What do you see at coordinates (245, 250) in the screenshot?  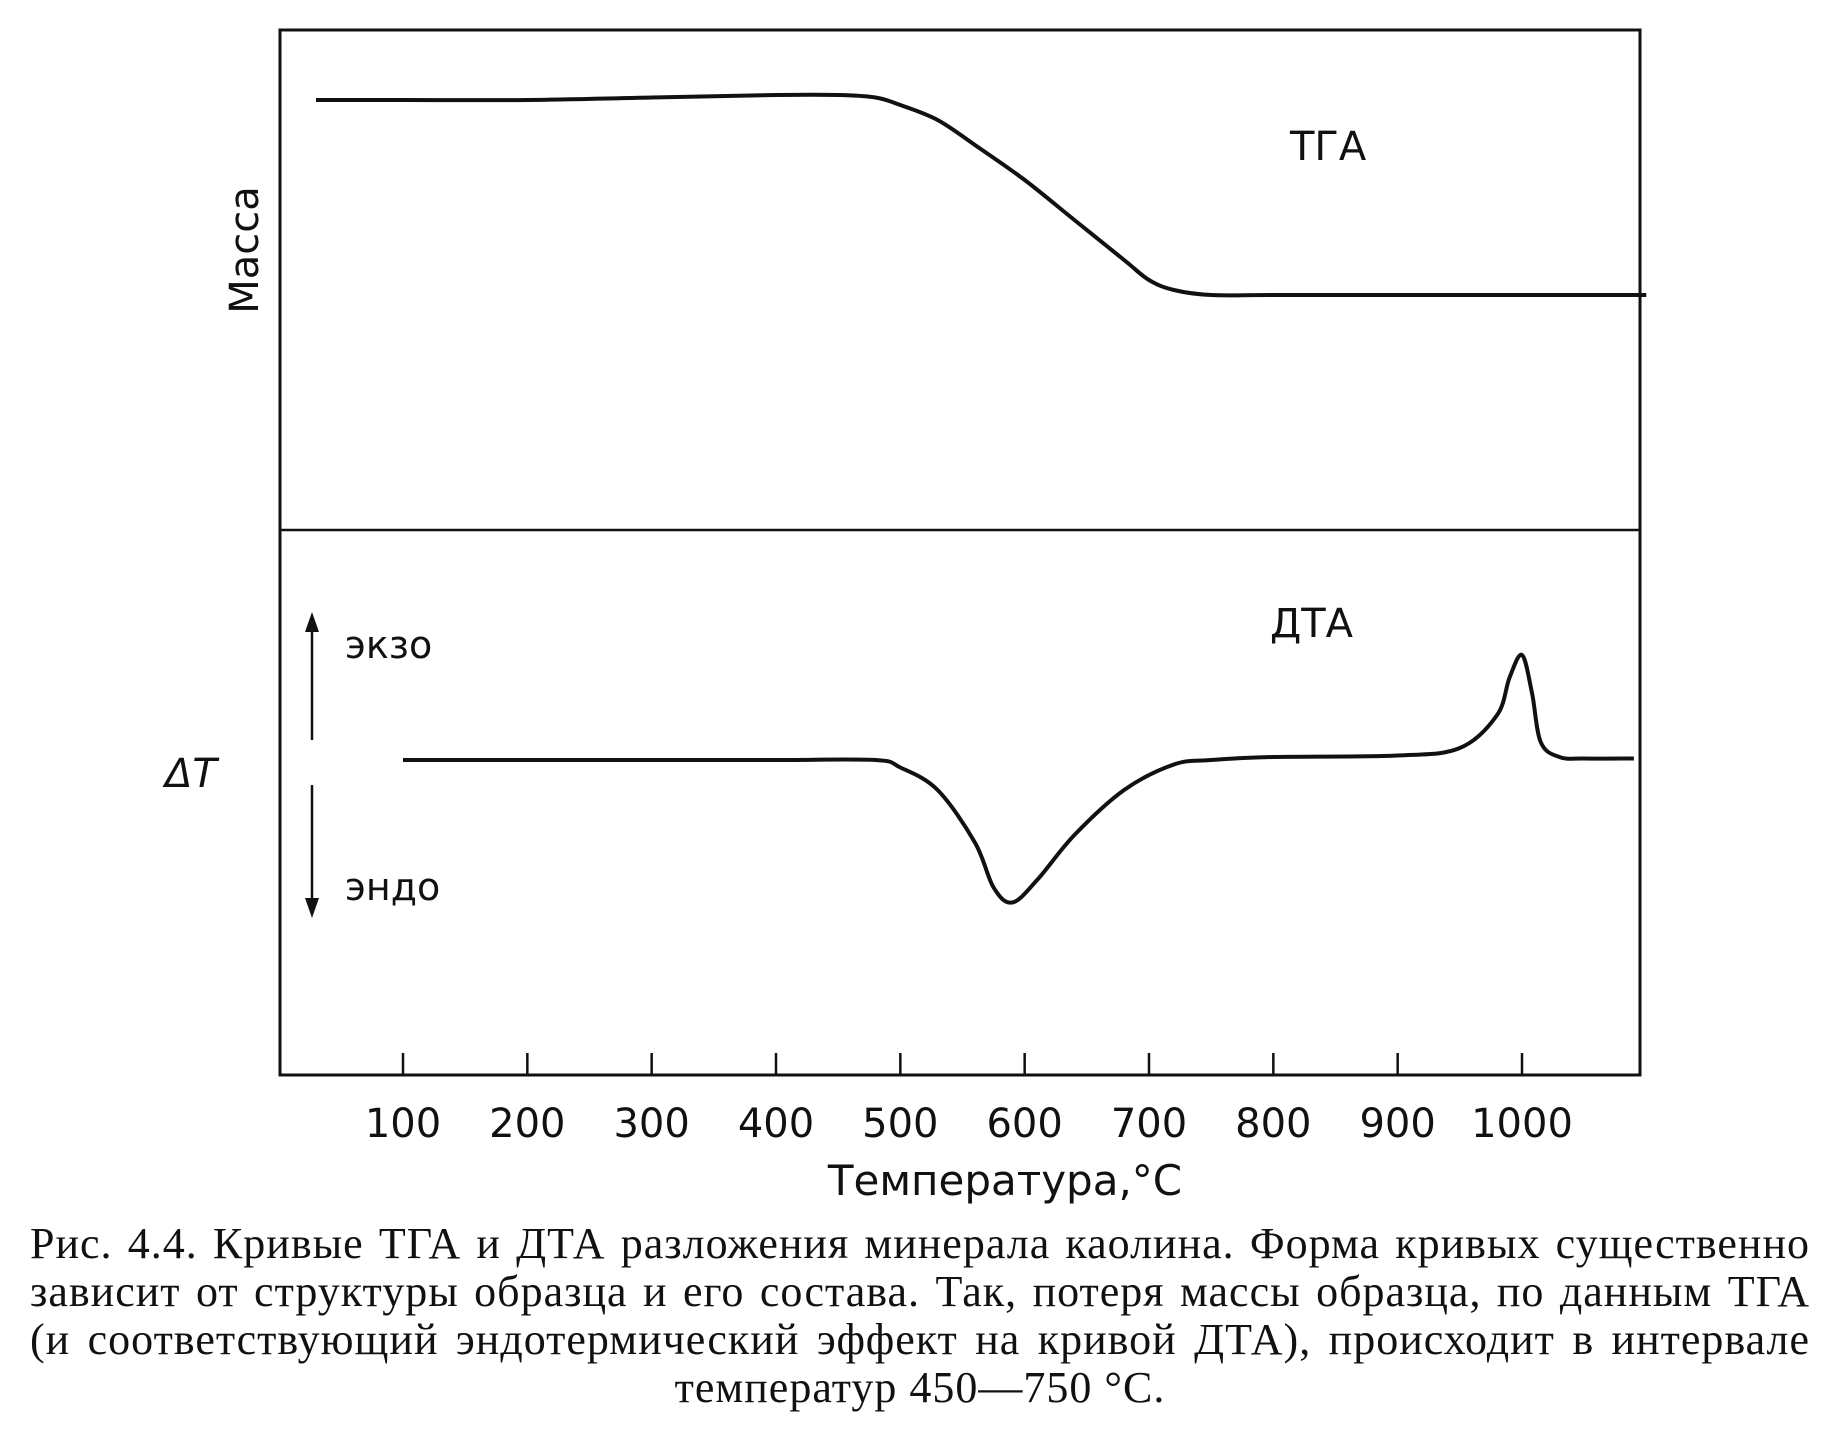 I see `mass-axis-label: Масса` at bounding box center [245, 250].